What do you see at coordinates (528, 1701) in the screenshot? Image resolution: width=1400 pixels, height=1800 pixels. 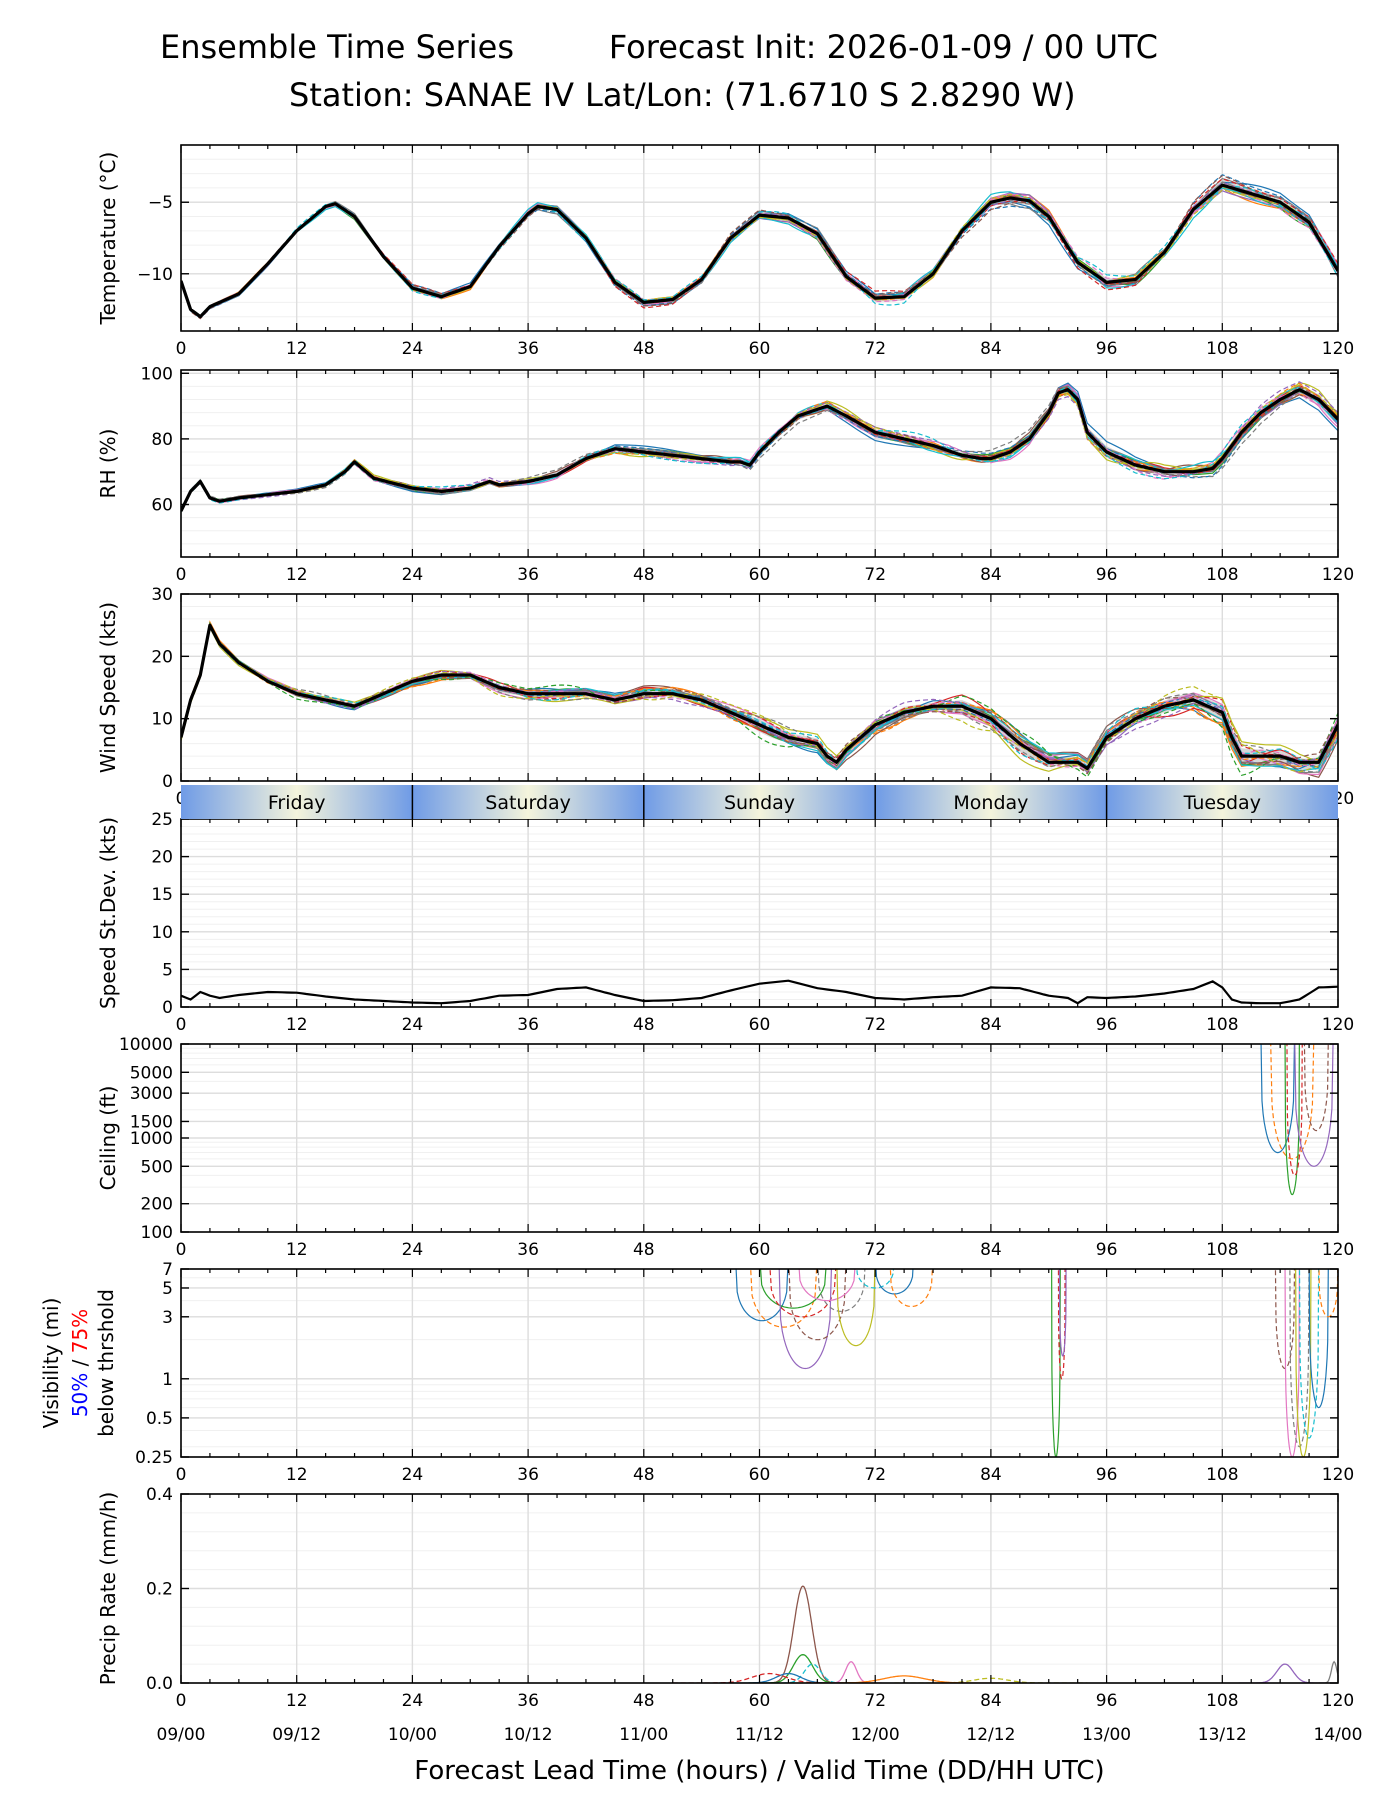 I see `precip_rate-xtick-label: 36` at bounding box center [528, 1701].